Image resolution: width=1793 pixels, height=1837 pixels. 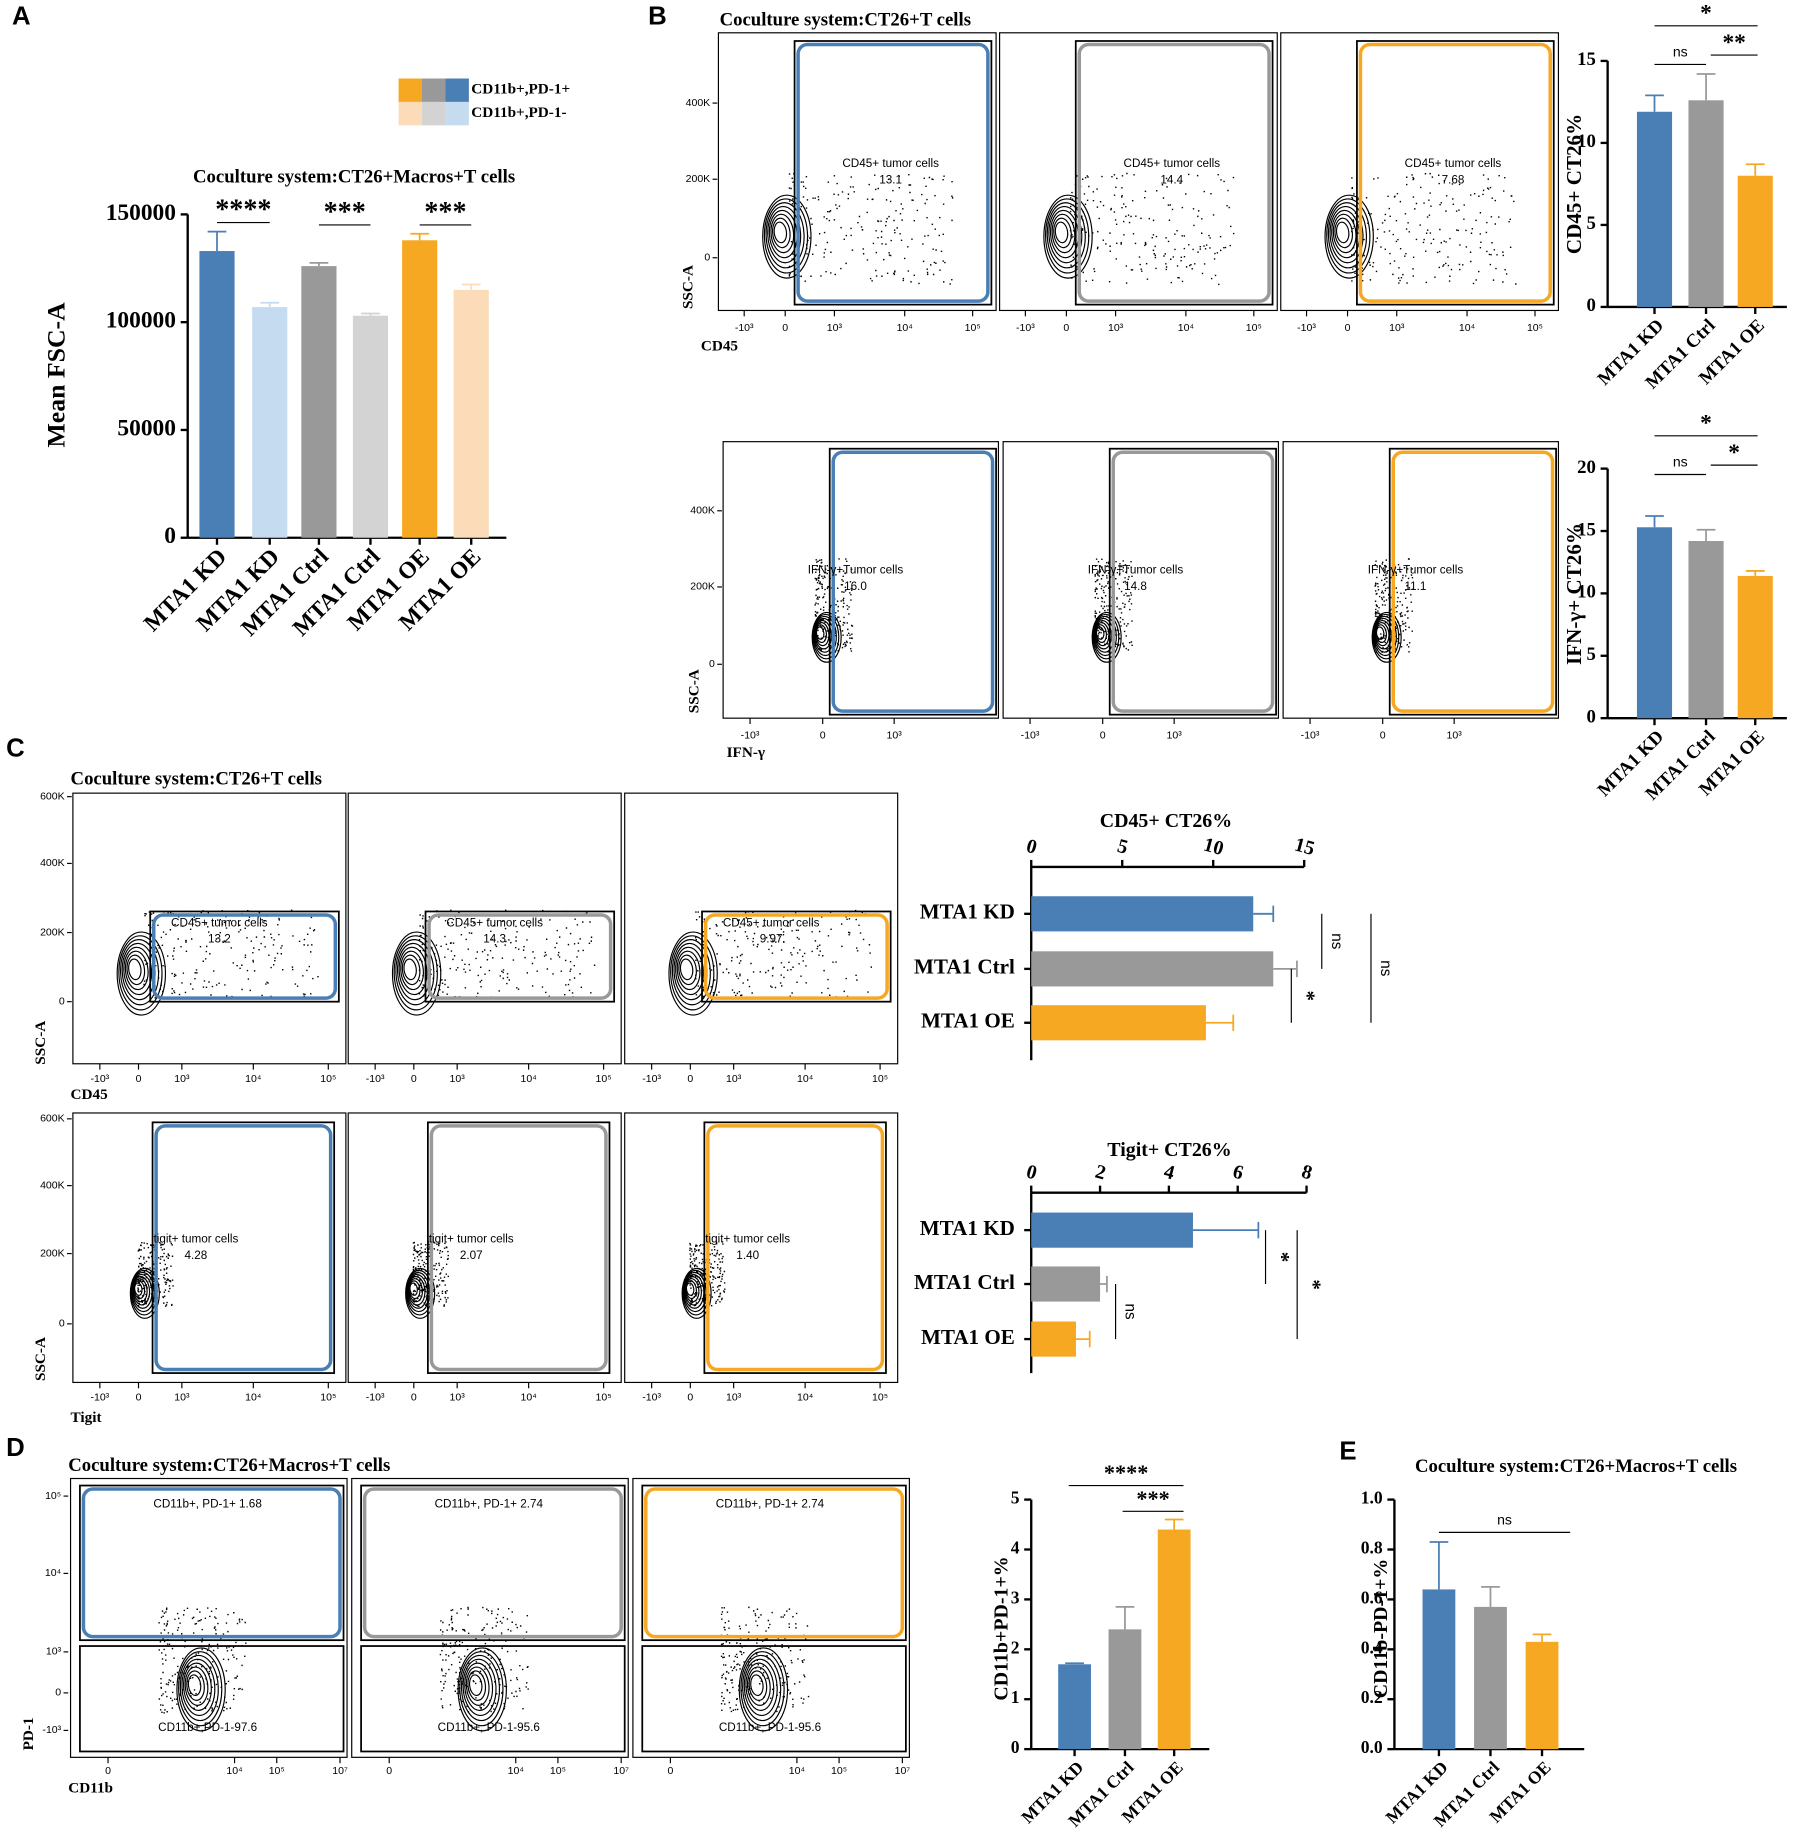 I want to click on chart-title: Tigit+ CT26%, so click(x=1169, y=1150).